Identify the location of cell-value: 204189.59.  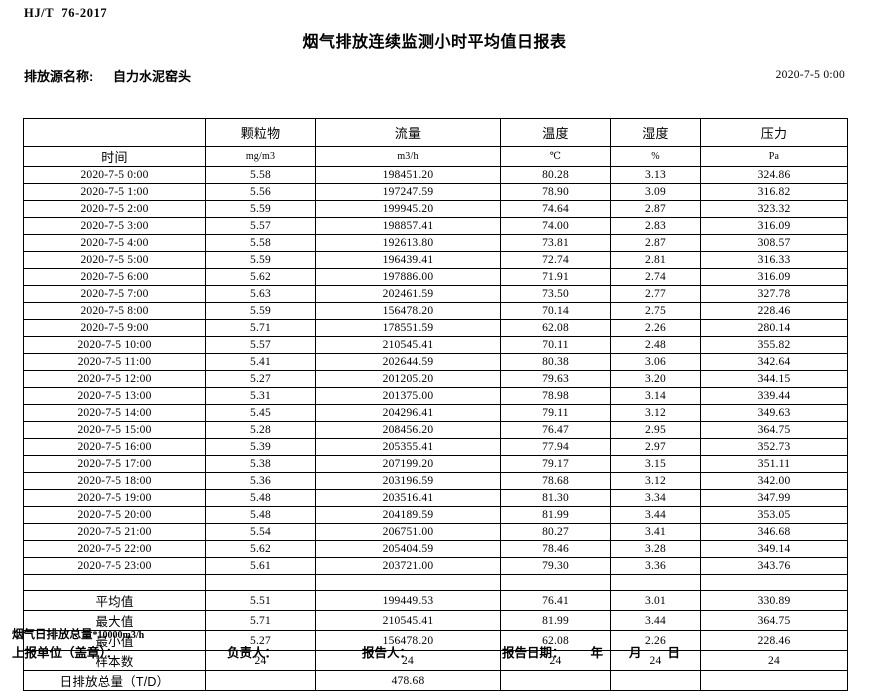
(408, 515).